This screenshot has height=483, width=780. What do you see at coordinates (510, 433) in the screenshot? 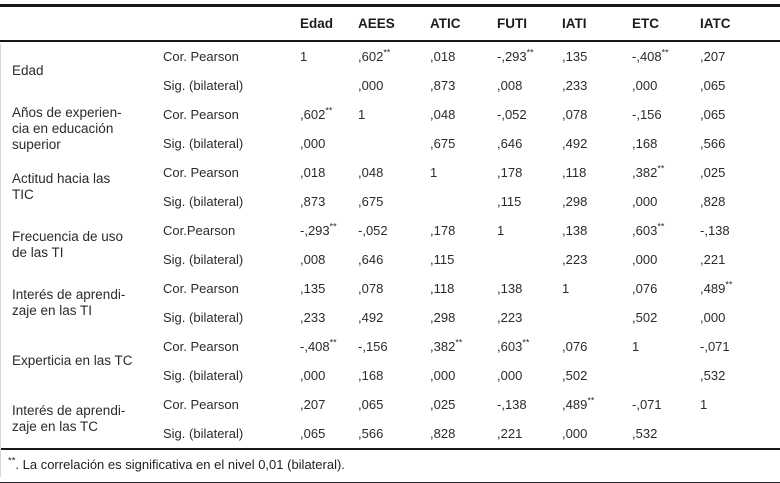
I see `value-cell: ,221` at bounding box center [510, 433].